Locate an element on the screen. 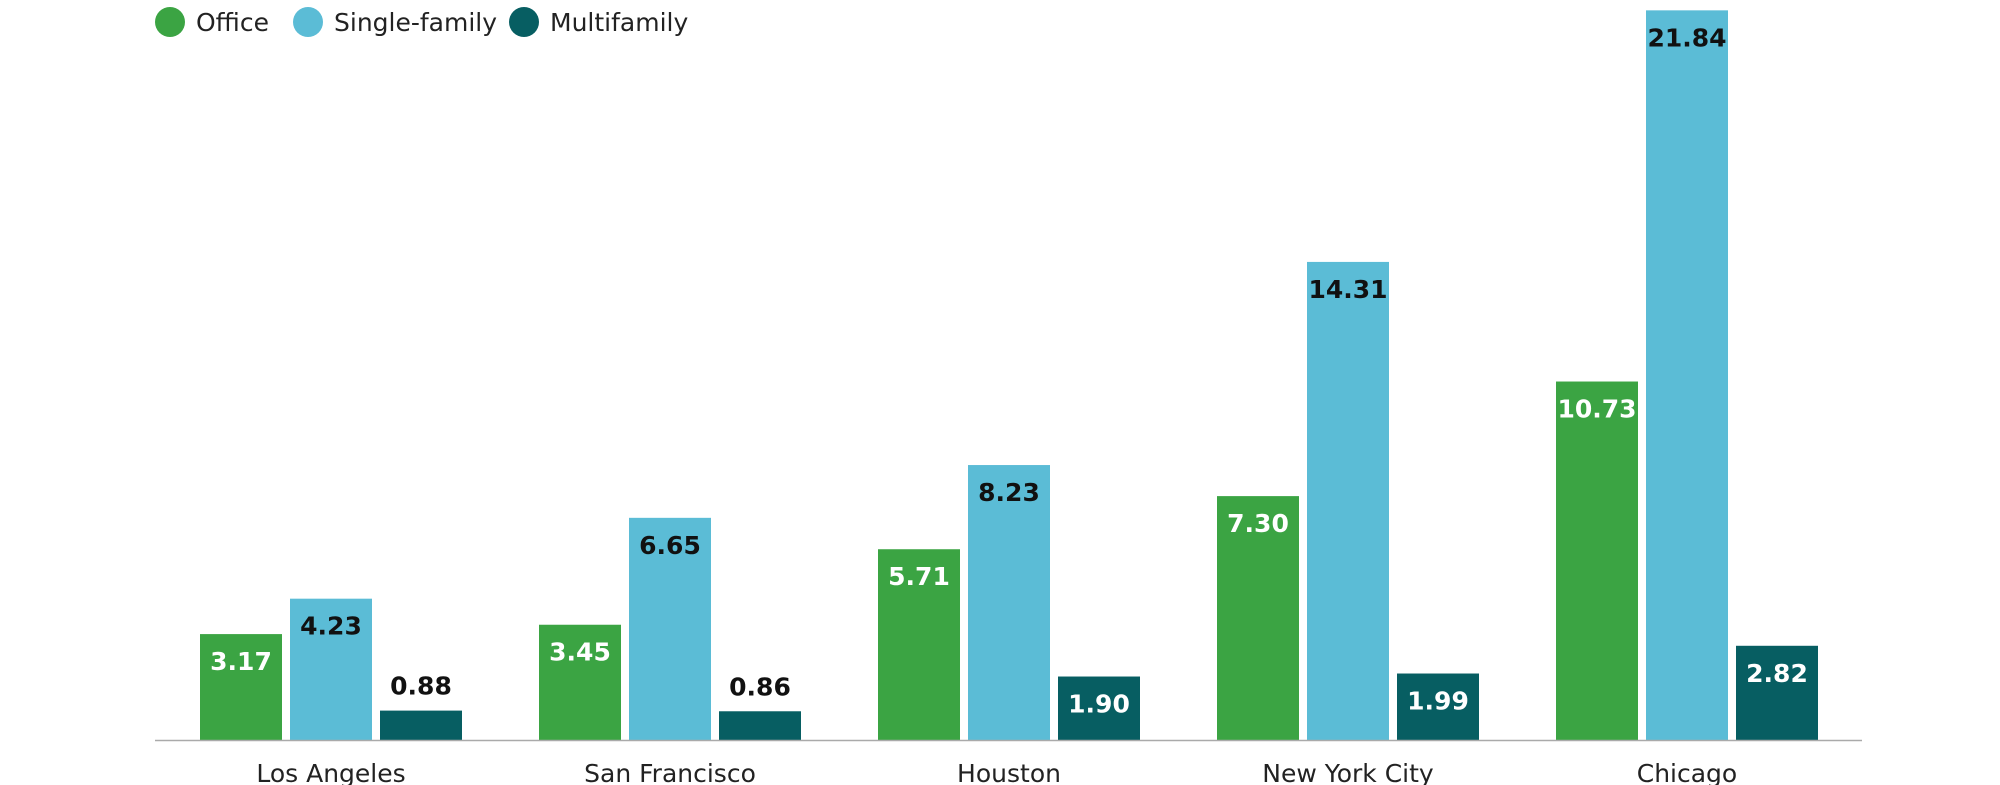 This screenshot has height=785, width=2000. legend-label-single-family: Single-family is located at coordinates (415, 22).